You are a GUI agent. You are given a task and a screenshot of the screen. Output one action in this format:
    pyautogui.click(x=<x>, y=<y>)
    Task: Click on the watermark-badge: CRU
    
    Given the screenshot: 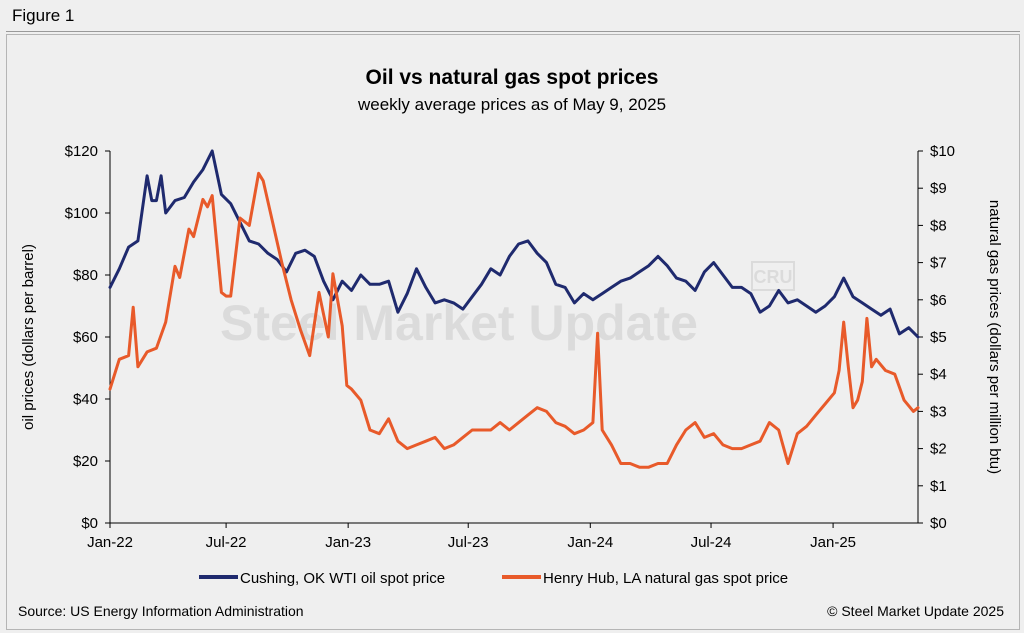 What is the action you would take?
    pyautogui.click(x=773, y=277)
    